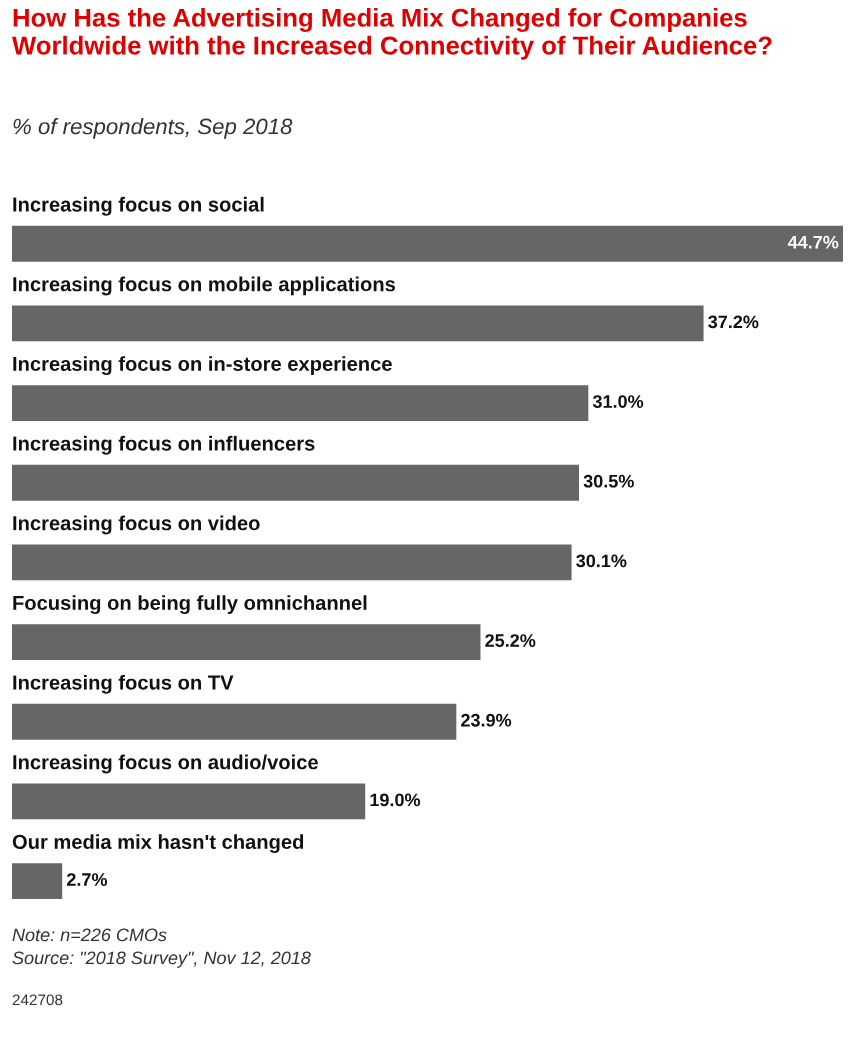 The image size is (849, 1038). Describe the element at coordinates (204, 286) in the screenshot. I see `y-tick-label: Increasing focus on mobile applications` at that location.